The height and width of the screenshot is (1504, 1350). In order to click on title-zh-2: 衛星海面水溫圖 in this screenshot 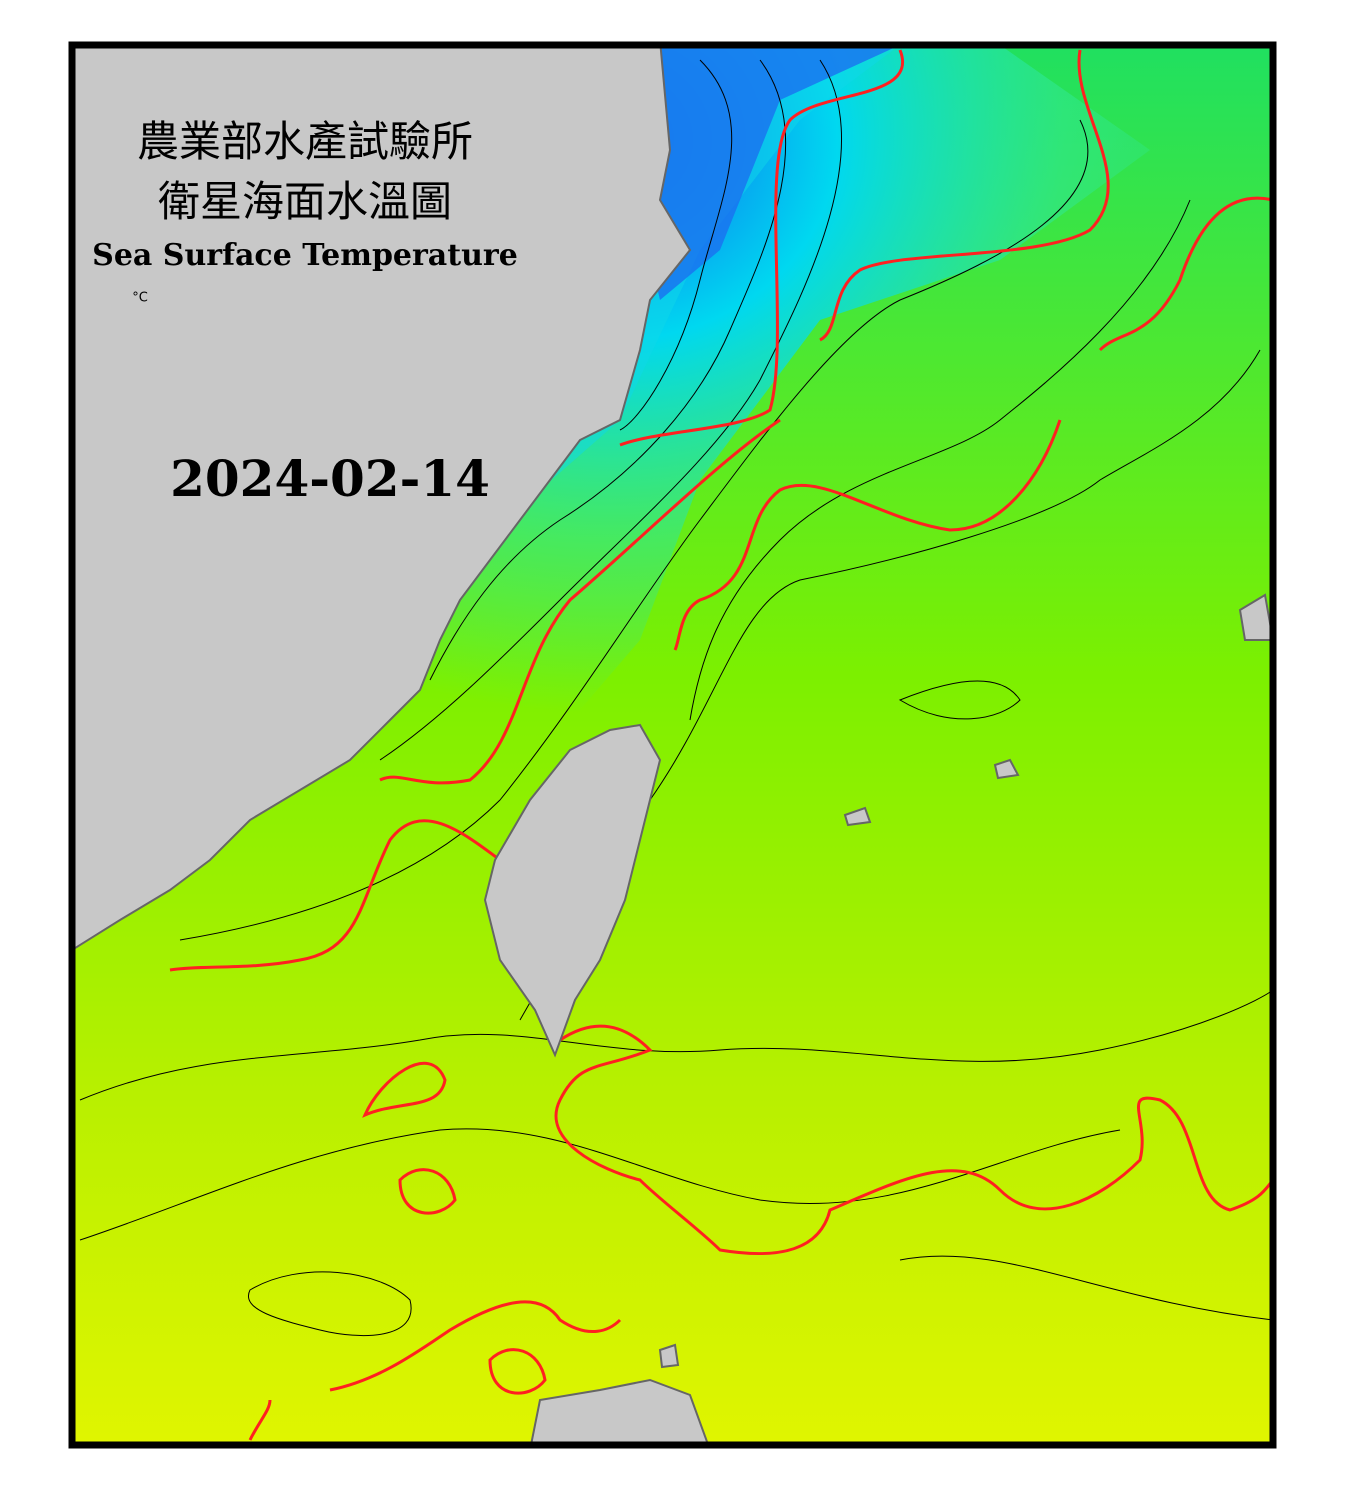, I will do `click(305, 201)`.